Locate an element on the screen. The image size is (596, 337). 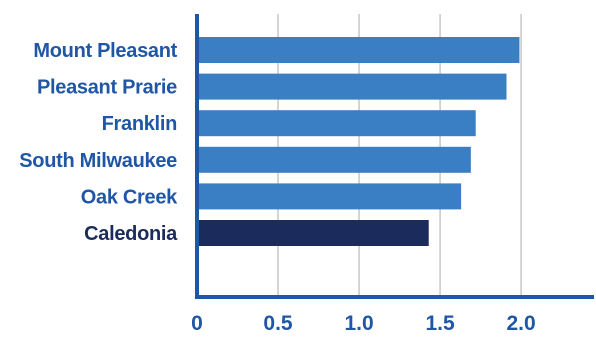
tick-labels: 0 0.5 1.0 1.5 2.0 is located at coordinates (363, 323).